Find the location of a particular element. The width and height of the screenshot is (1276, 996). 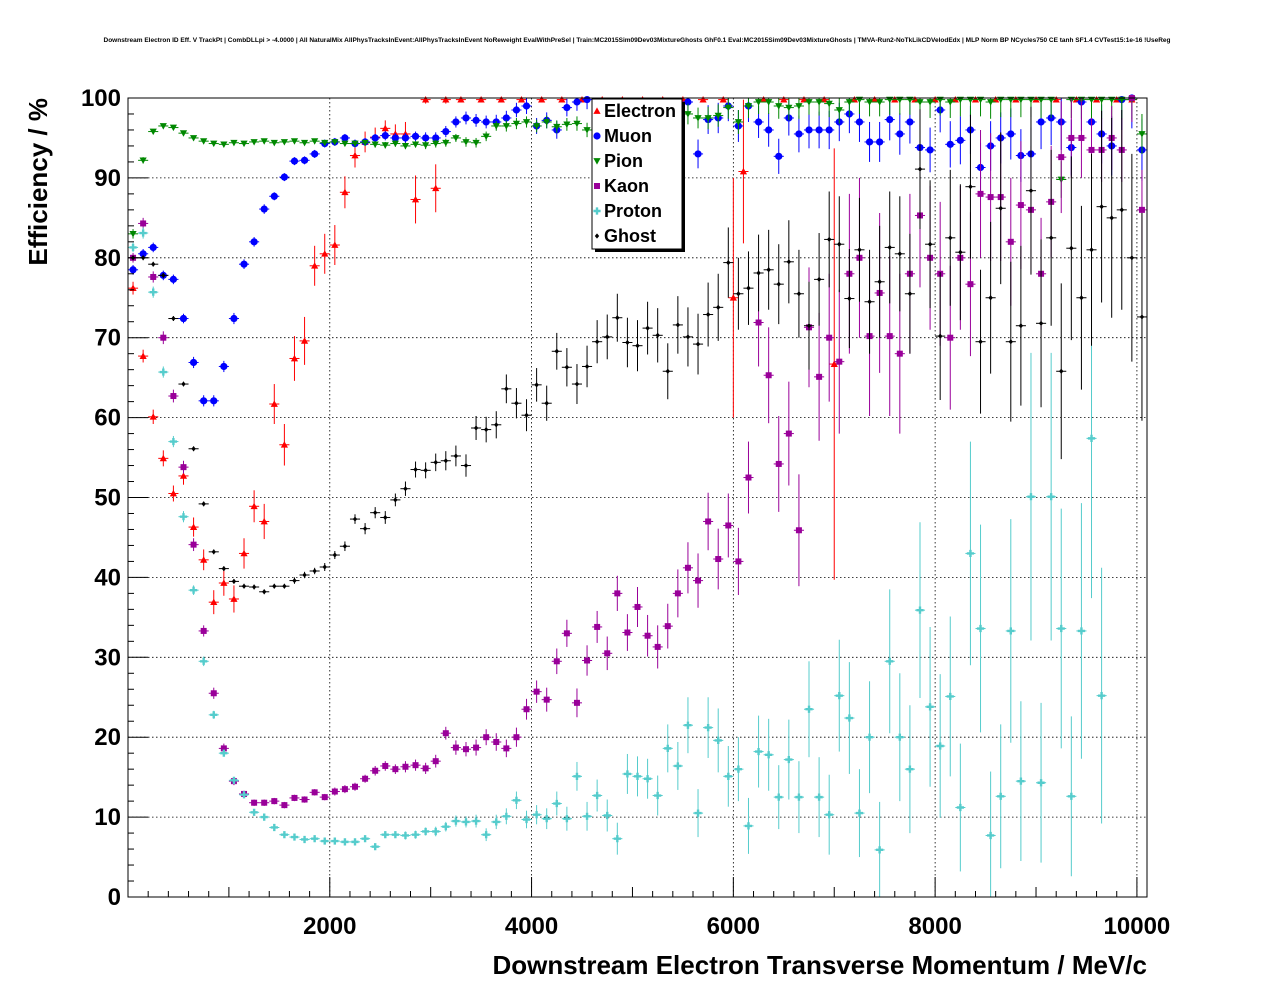

y-tick-label: 40 is located at coordinates (107, 577).